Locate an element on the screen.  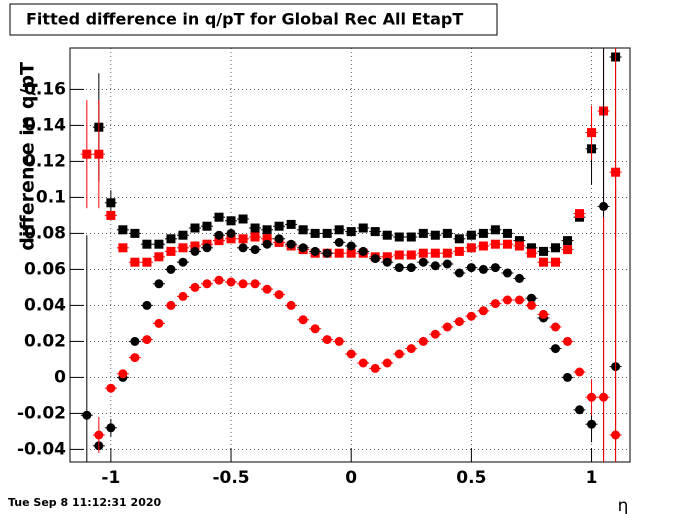
x-tick-label: 1 is located at coordinates (592, 478).